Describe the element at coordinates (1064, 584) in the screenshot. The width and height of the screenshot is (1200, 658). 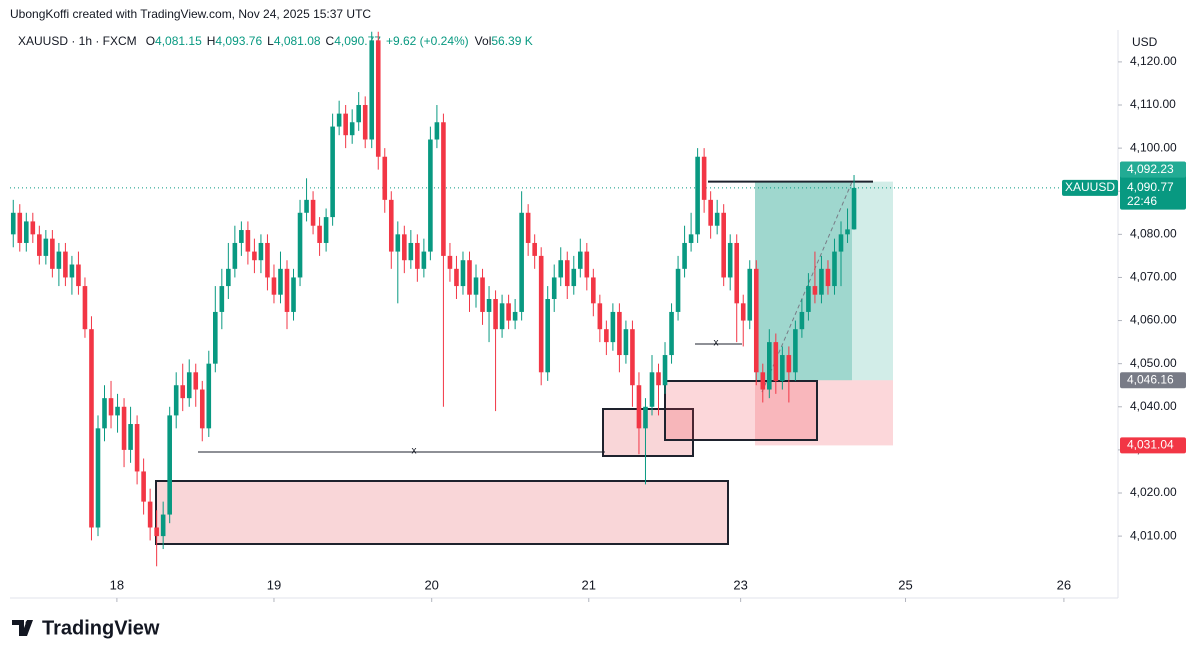
I see `x-tick-label: 26` at that location.